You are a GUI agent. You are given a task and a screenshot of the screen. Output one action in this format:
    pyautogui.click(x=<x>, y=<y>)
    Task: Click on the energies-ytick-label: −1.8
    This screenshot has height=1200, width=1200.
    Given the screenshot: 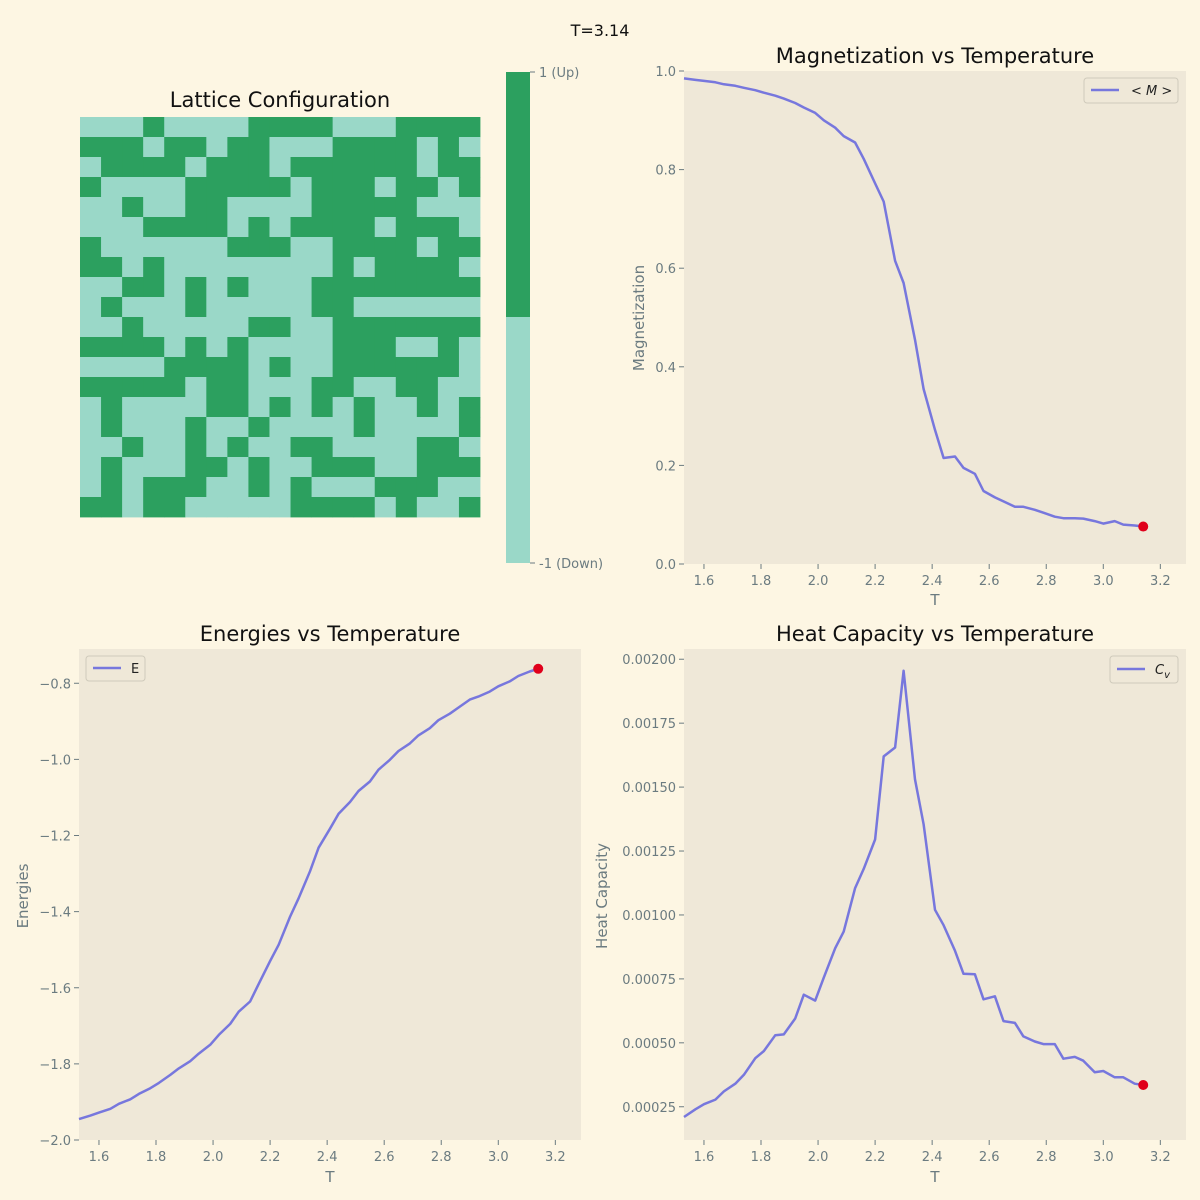 What is the action you would take?
    pyautogui.click(x=55, y=1065)
    